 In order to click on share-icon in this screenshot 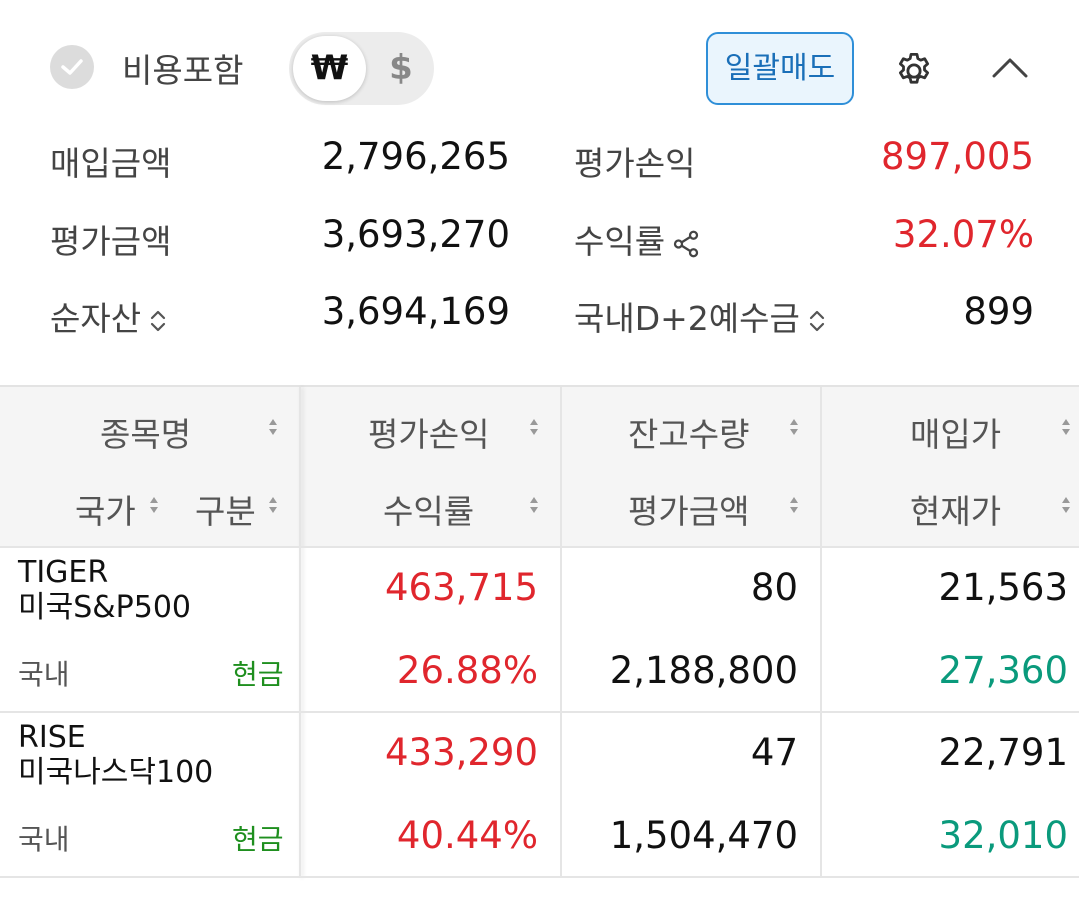, I will do `click(686, 244)`.